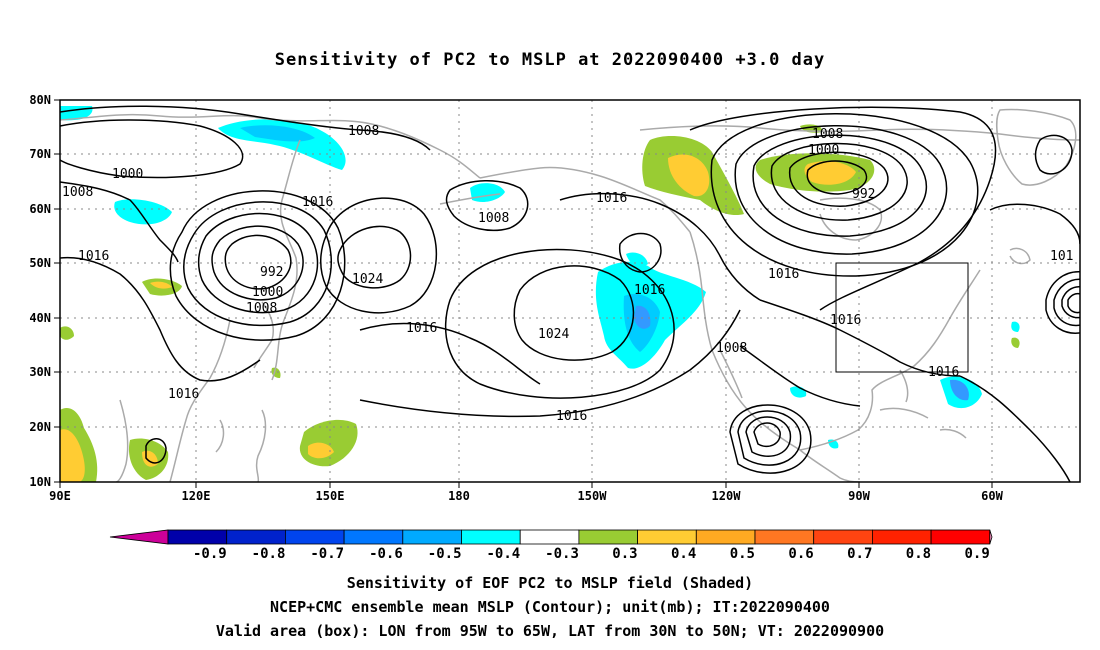  I want to click on colorbar-label: 0.9, so click(977, 554).